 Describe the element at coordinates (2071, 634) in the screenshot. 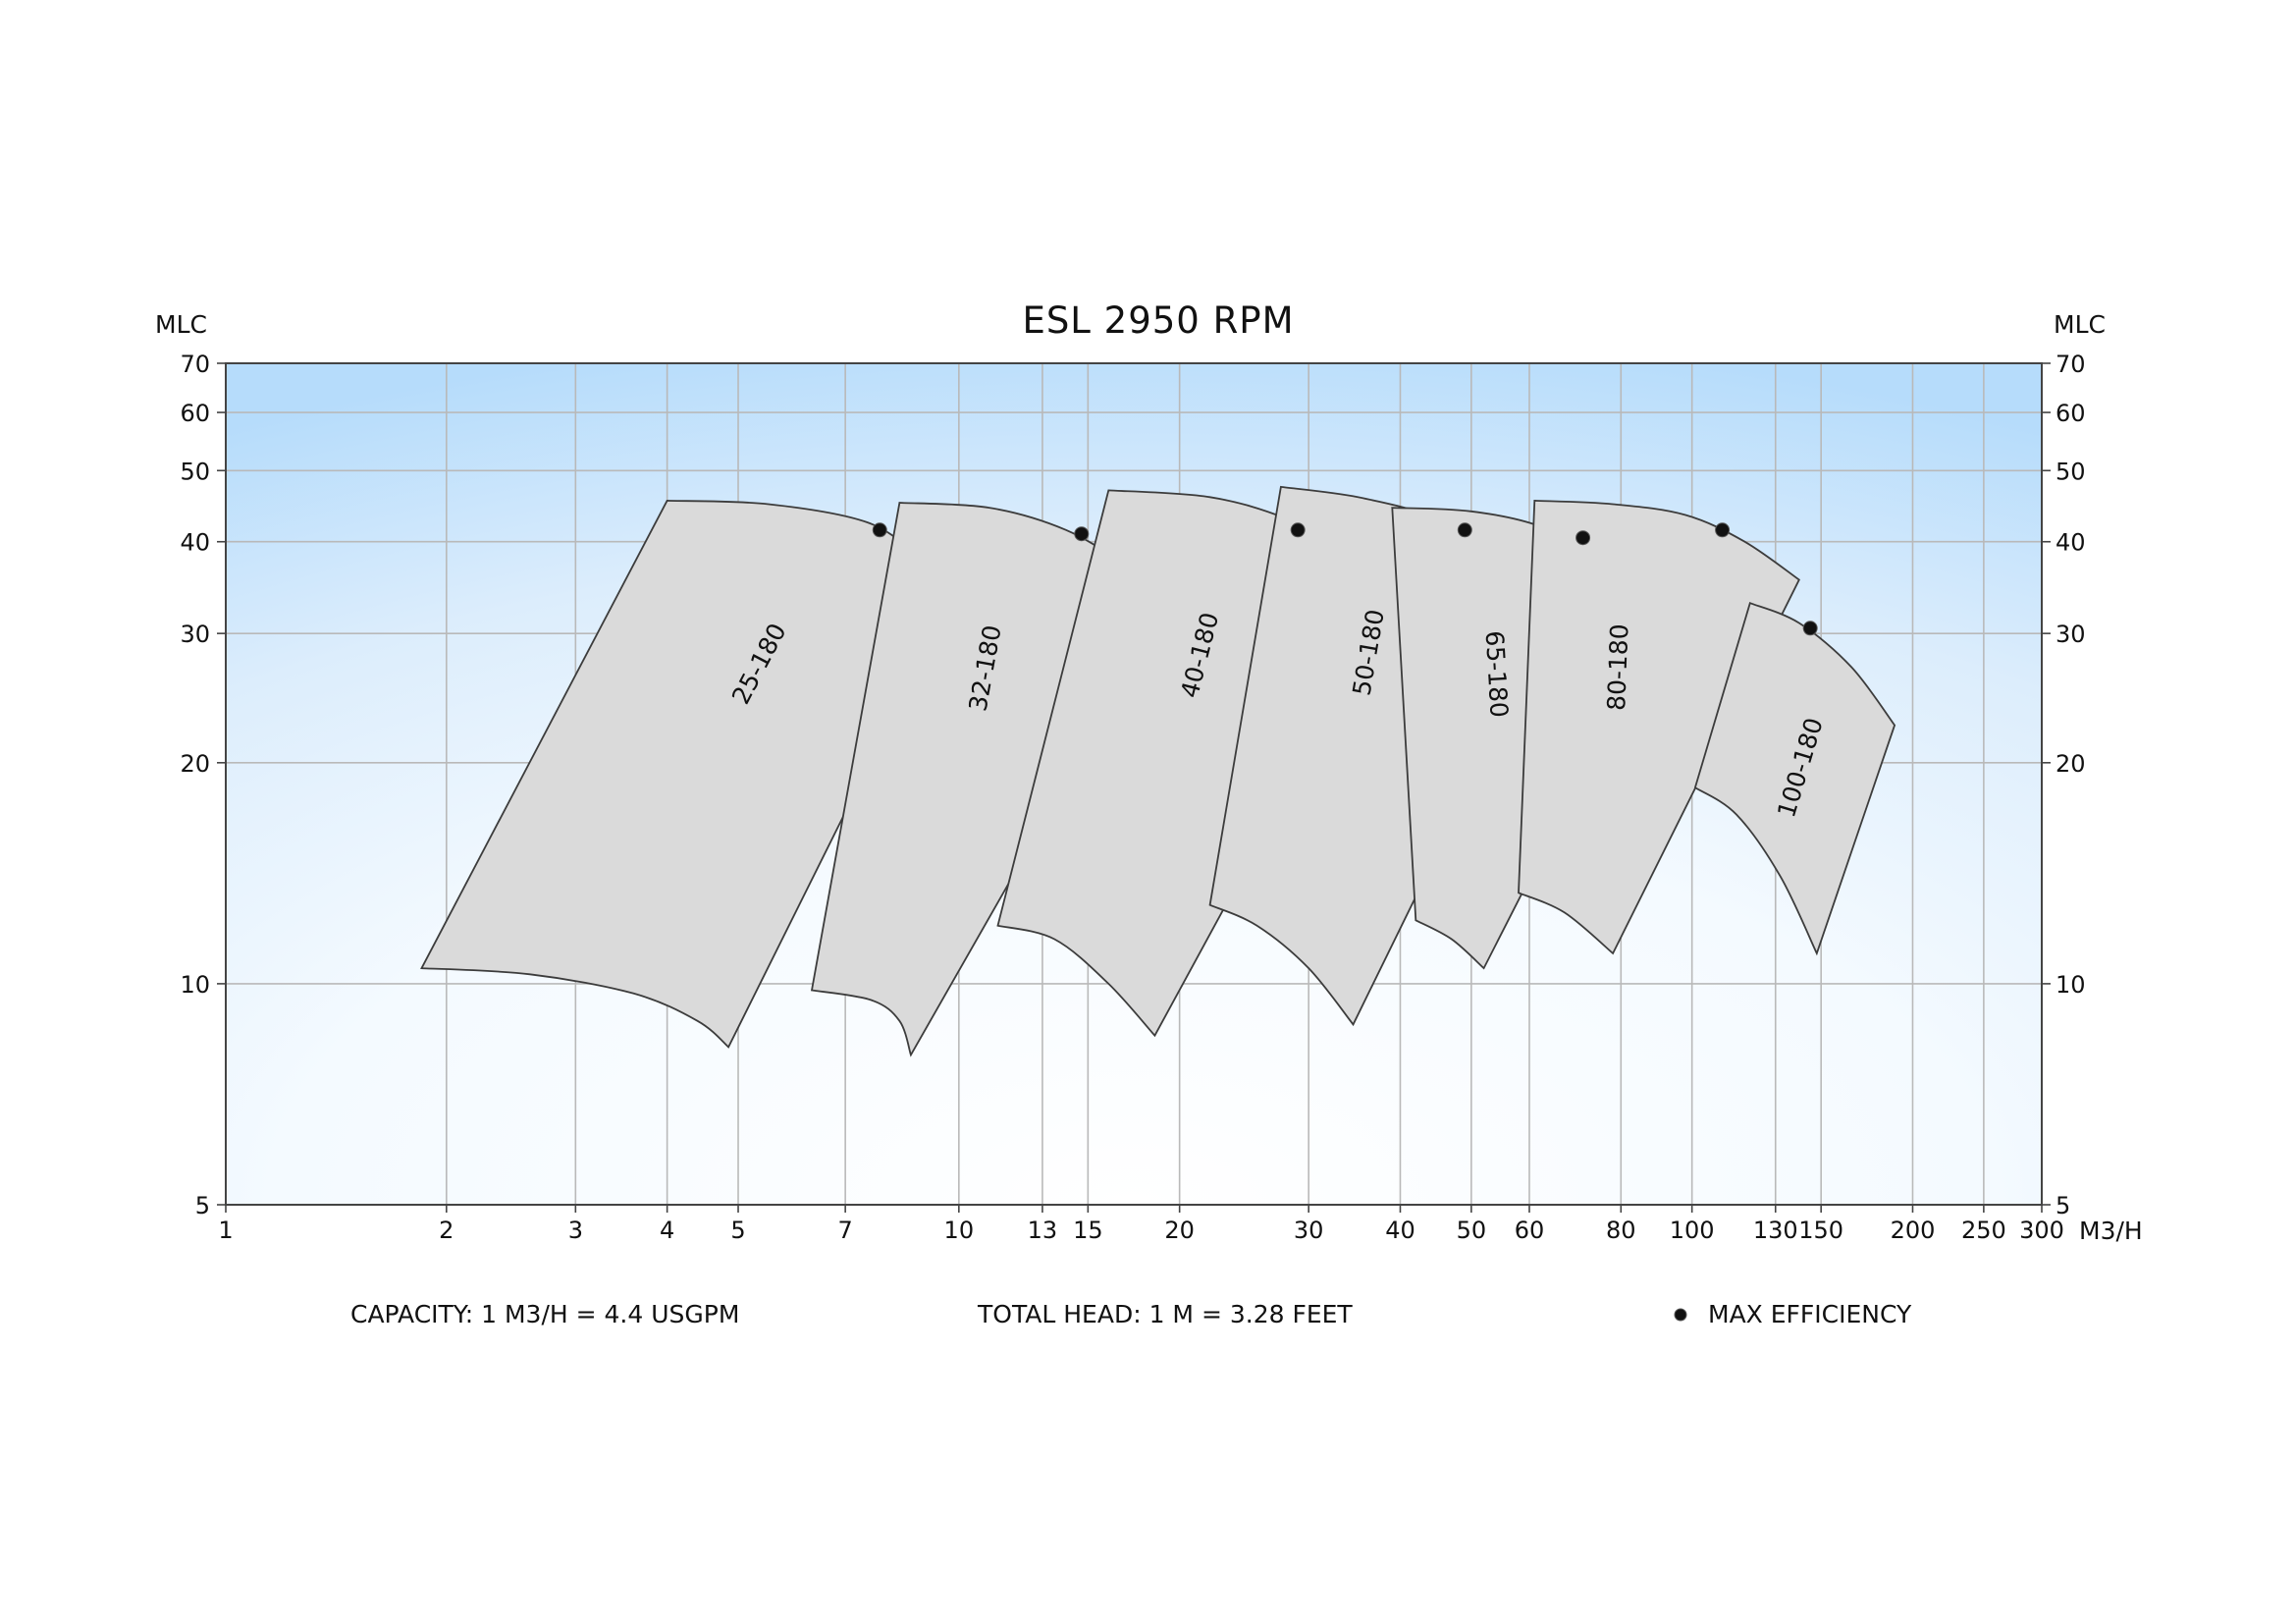

I see `y-tick-label-right: 30` at that location.